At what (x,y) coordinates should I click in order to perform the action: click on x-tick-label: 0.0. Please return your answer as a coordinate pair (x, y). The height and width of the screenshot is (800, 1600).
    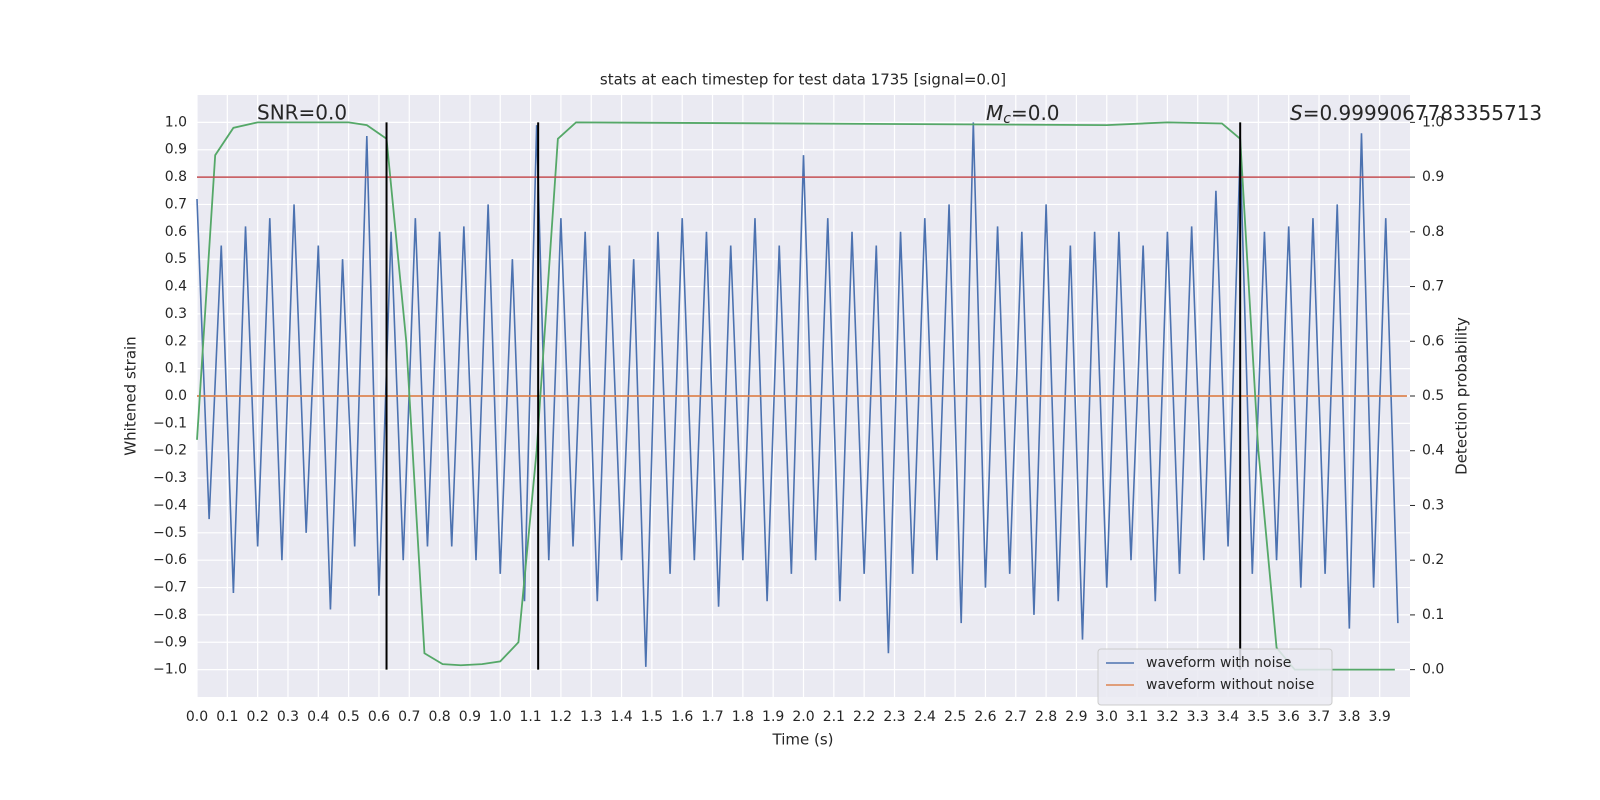
    Looking at the image, I should click on (197, 717).